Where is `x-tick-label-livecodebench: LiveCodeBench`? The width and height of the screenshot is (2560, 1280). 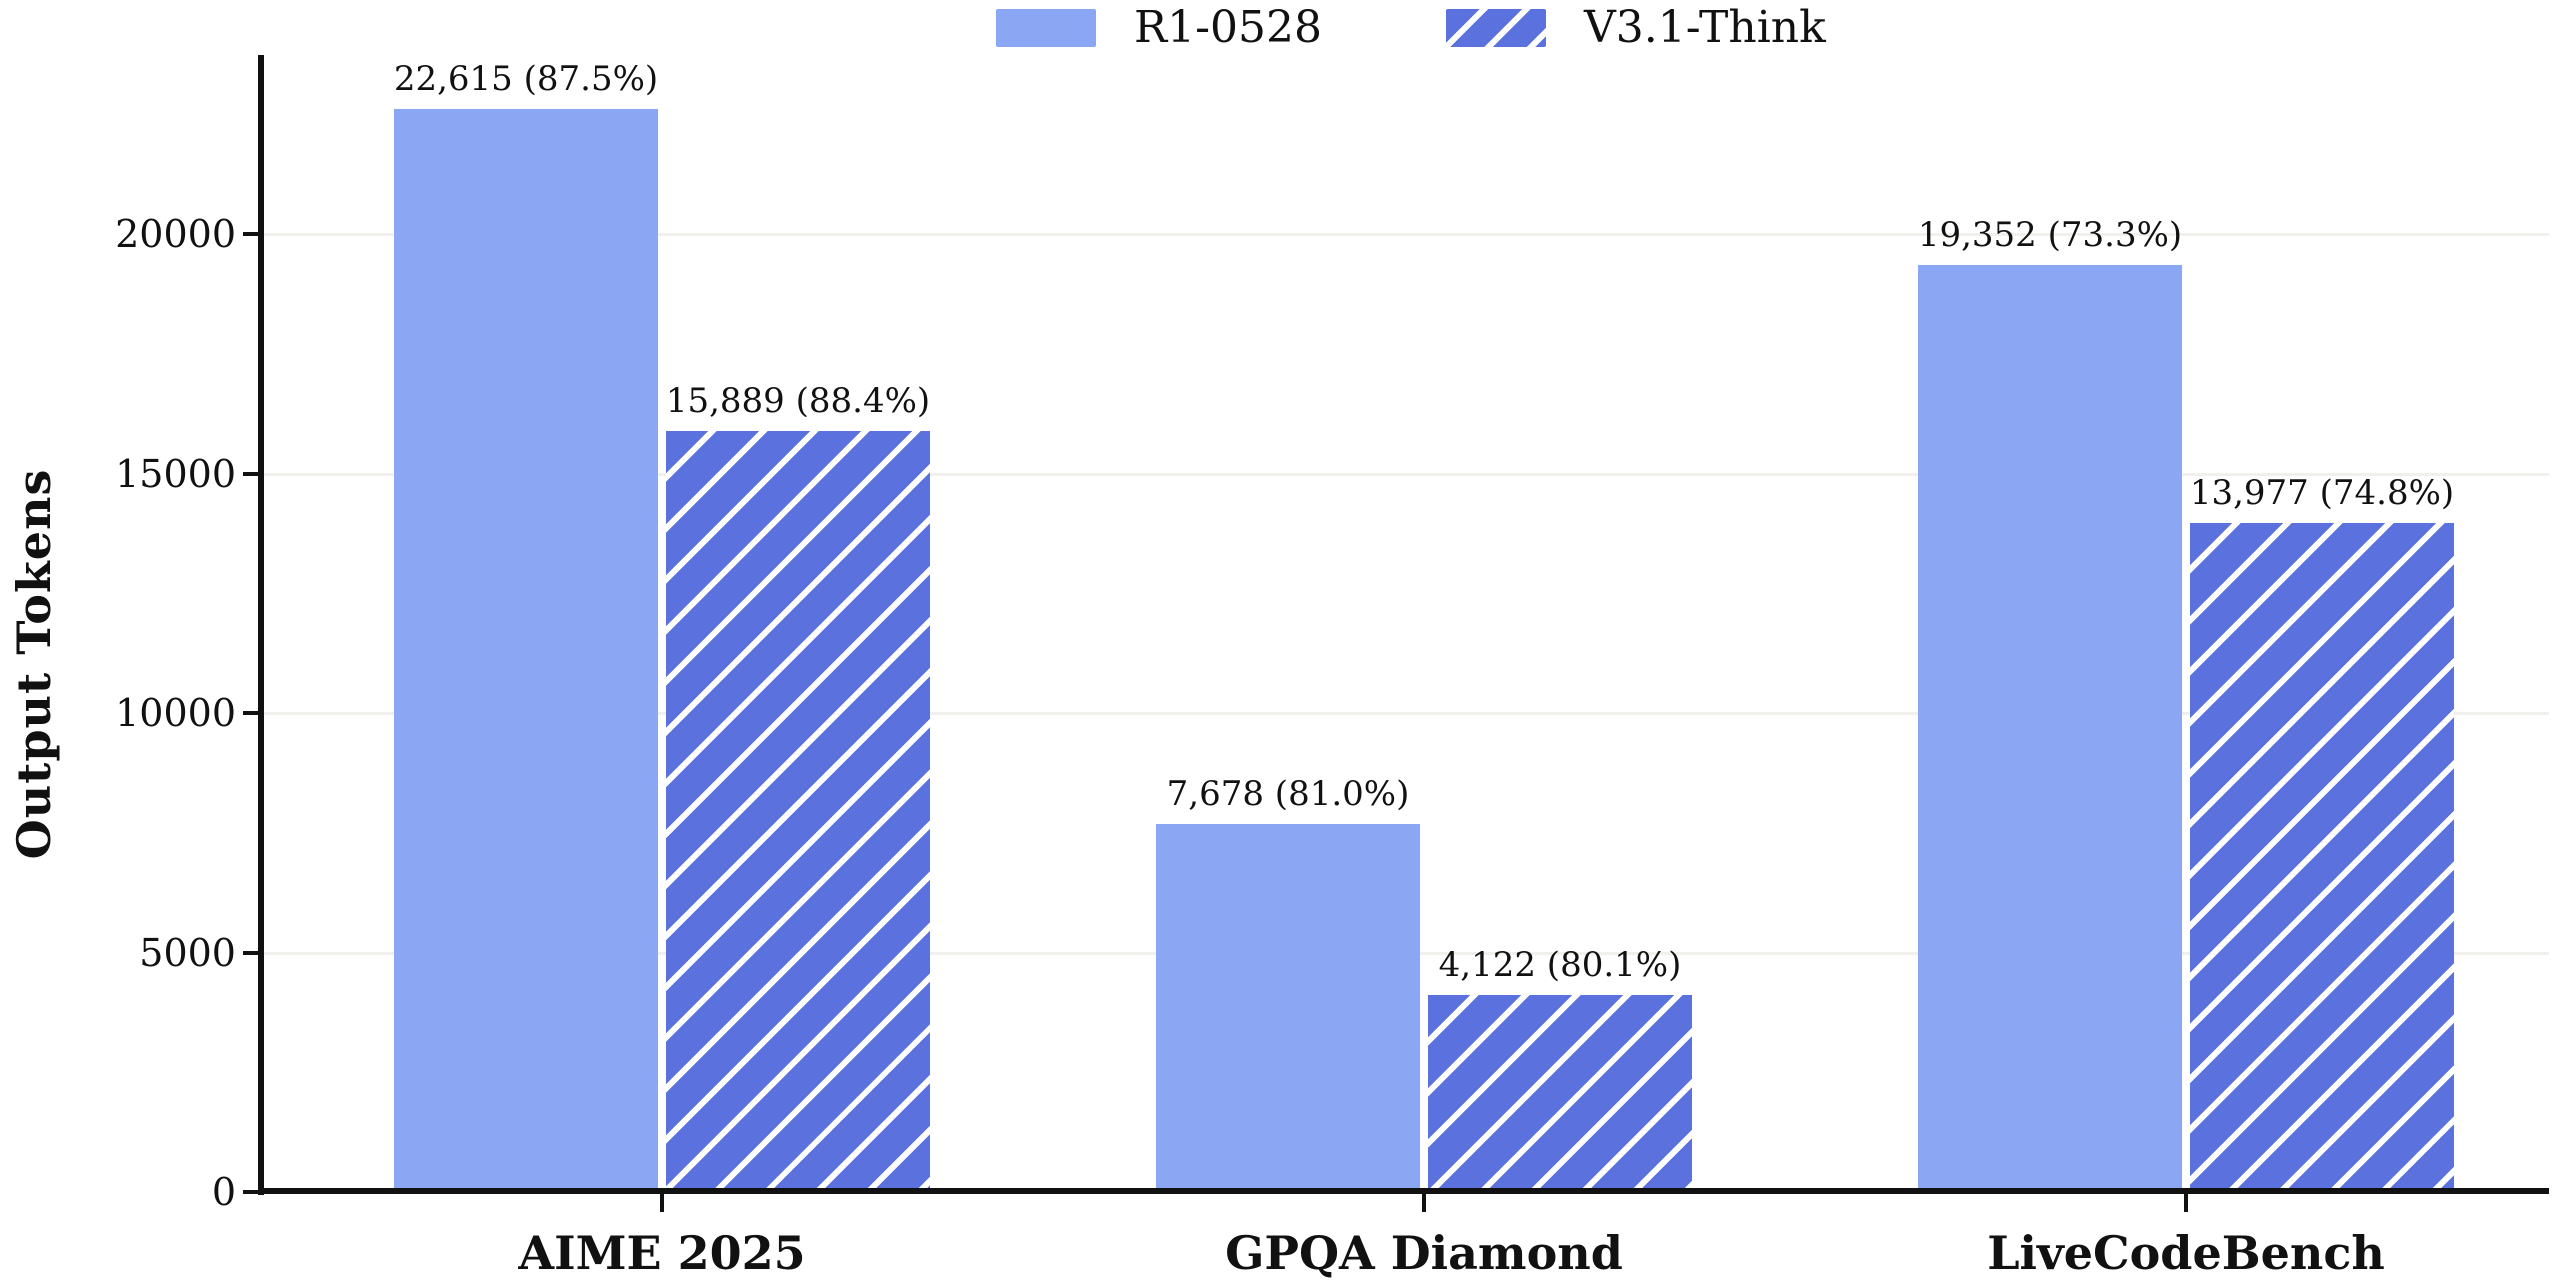
x-tick-label-livecodebench: LiveCodeBench is located at coordinates (2186, 1253).